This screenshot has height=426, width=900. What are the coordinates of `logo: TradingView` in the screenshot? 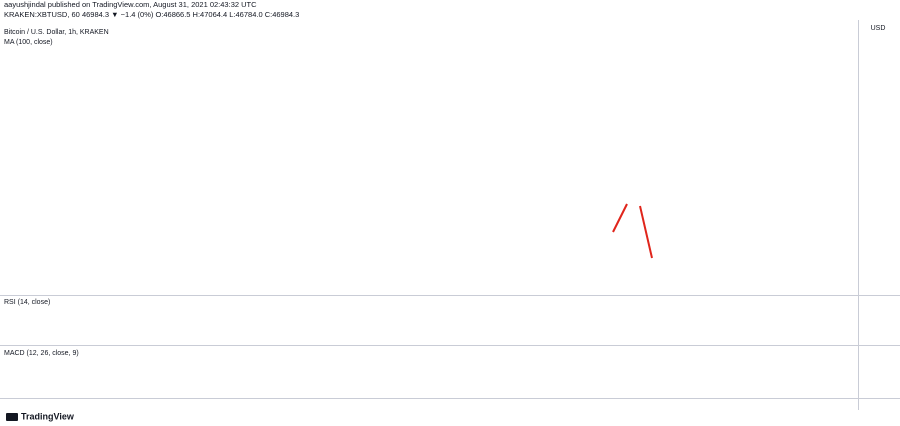 It's located at (48, 416).